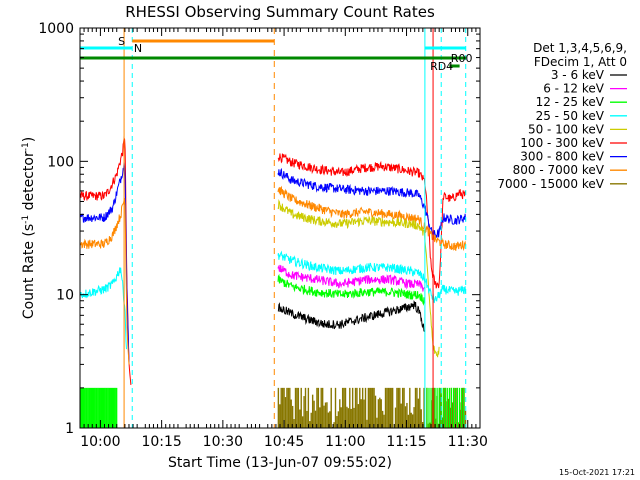 This screenshot has height=480, width=640. What do you see at coordinates (562, 157) in the screenshot?
I see `legend-entry-label: 300 - 800 keV` at bounding box center [562, 157].